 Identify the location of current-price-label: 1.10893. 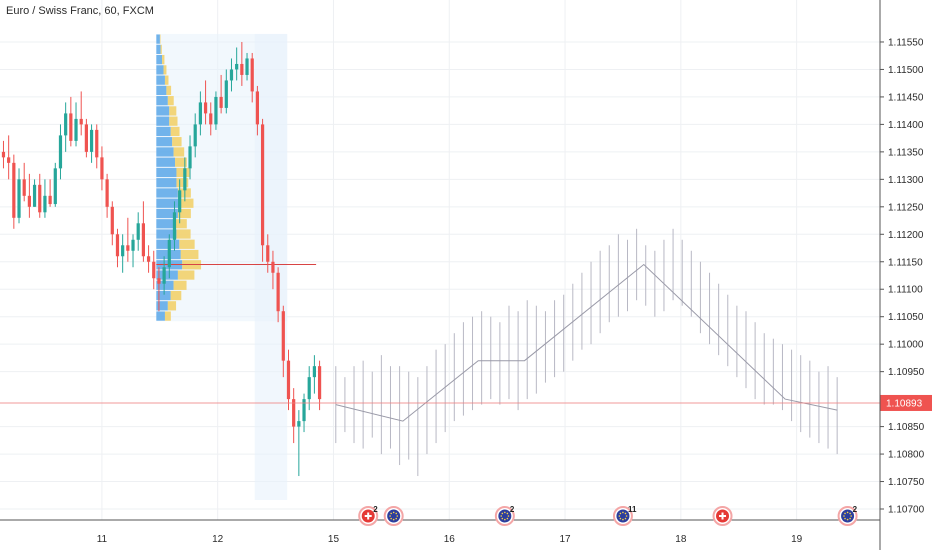
(904, 403).